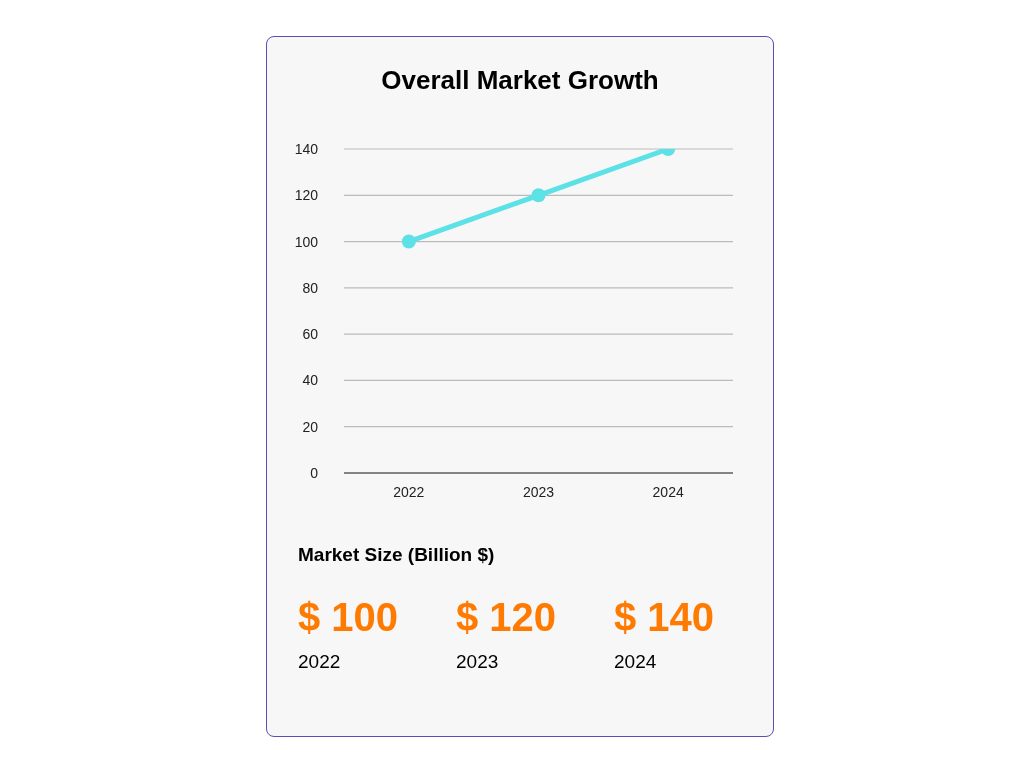  Describe the element at coordinates (668, 491) in the screenshot. I see `x-tick-label: 2024` at that location.